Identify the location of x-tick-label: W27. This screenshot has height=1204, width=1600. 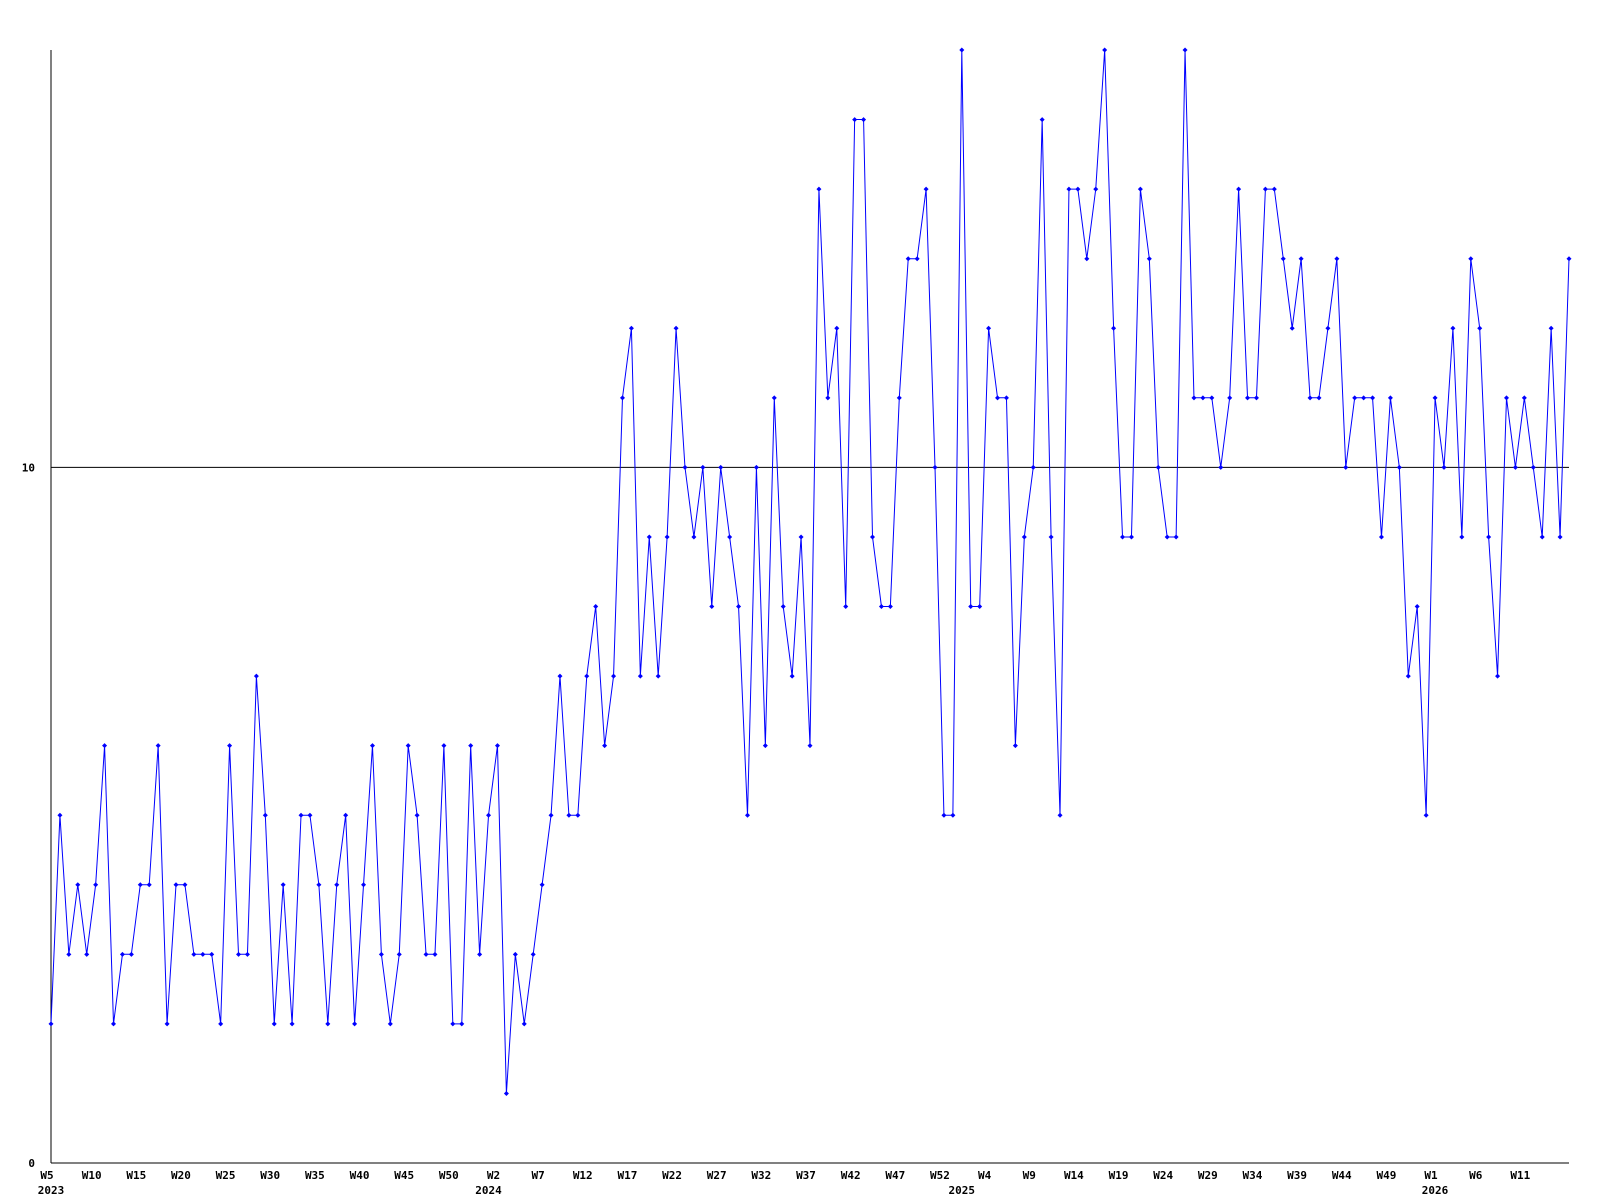
(717, 1175).